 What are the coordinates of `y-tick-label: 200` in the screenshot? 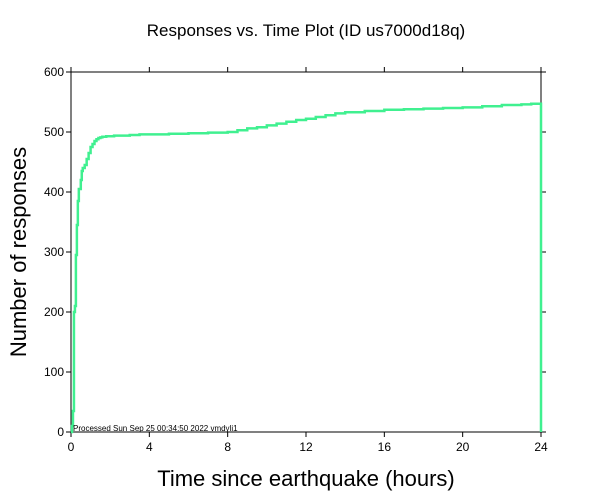 It's located at (54, 312).